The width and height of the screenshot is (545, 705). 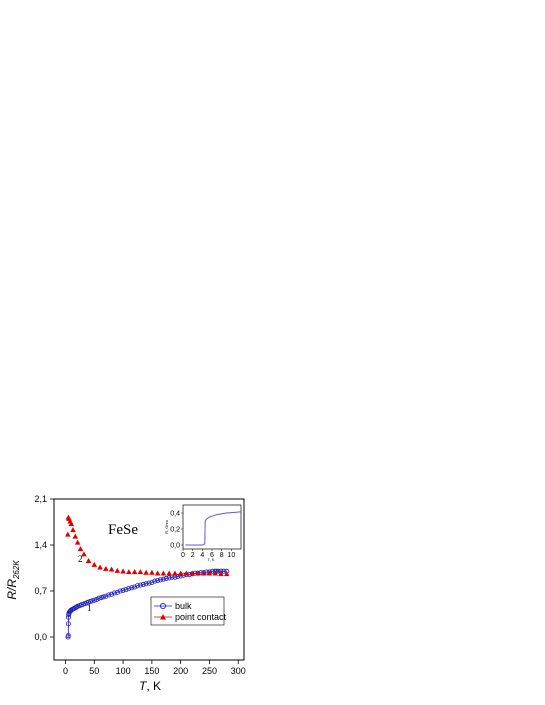 I want to click on inset-x-label: T, K, so click(x=211, y=559).